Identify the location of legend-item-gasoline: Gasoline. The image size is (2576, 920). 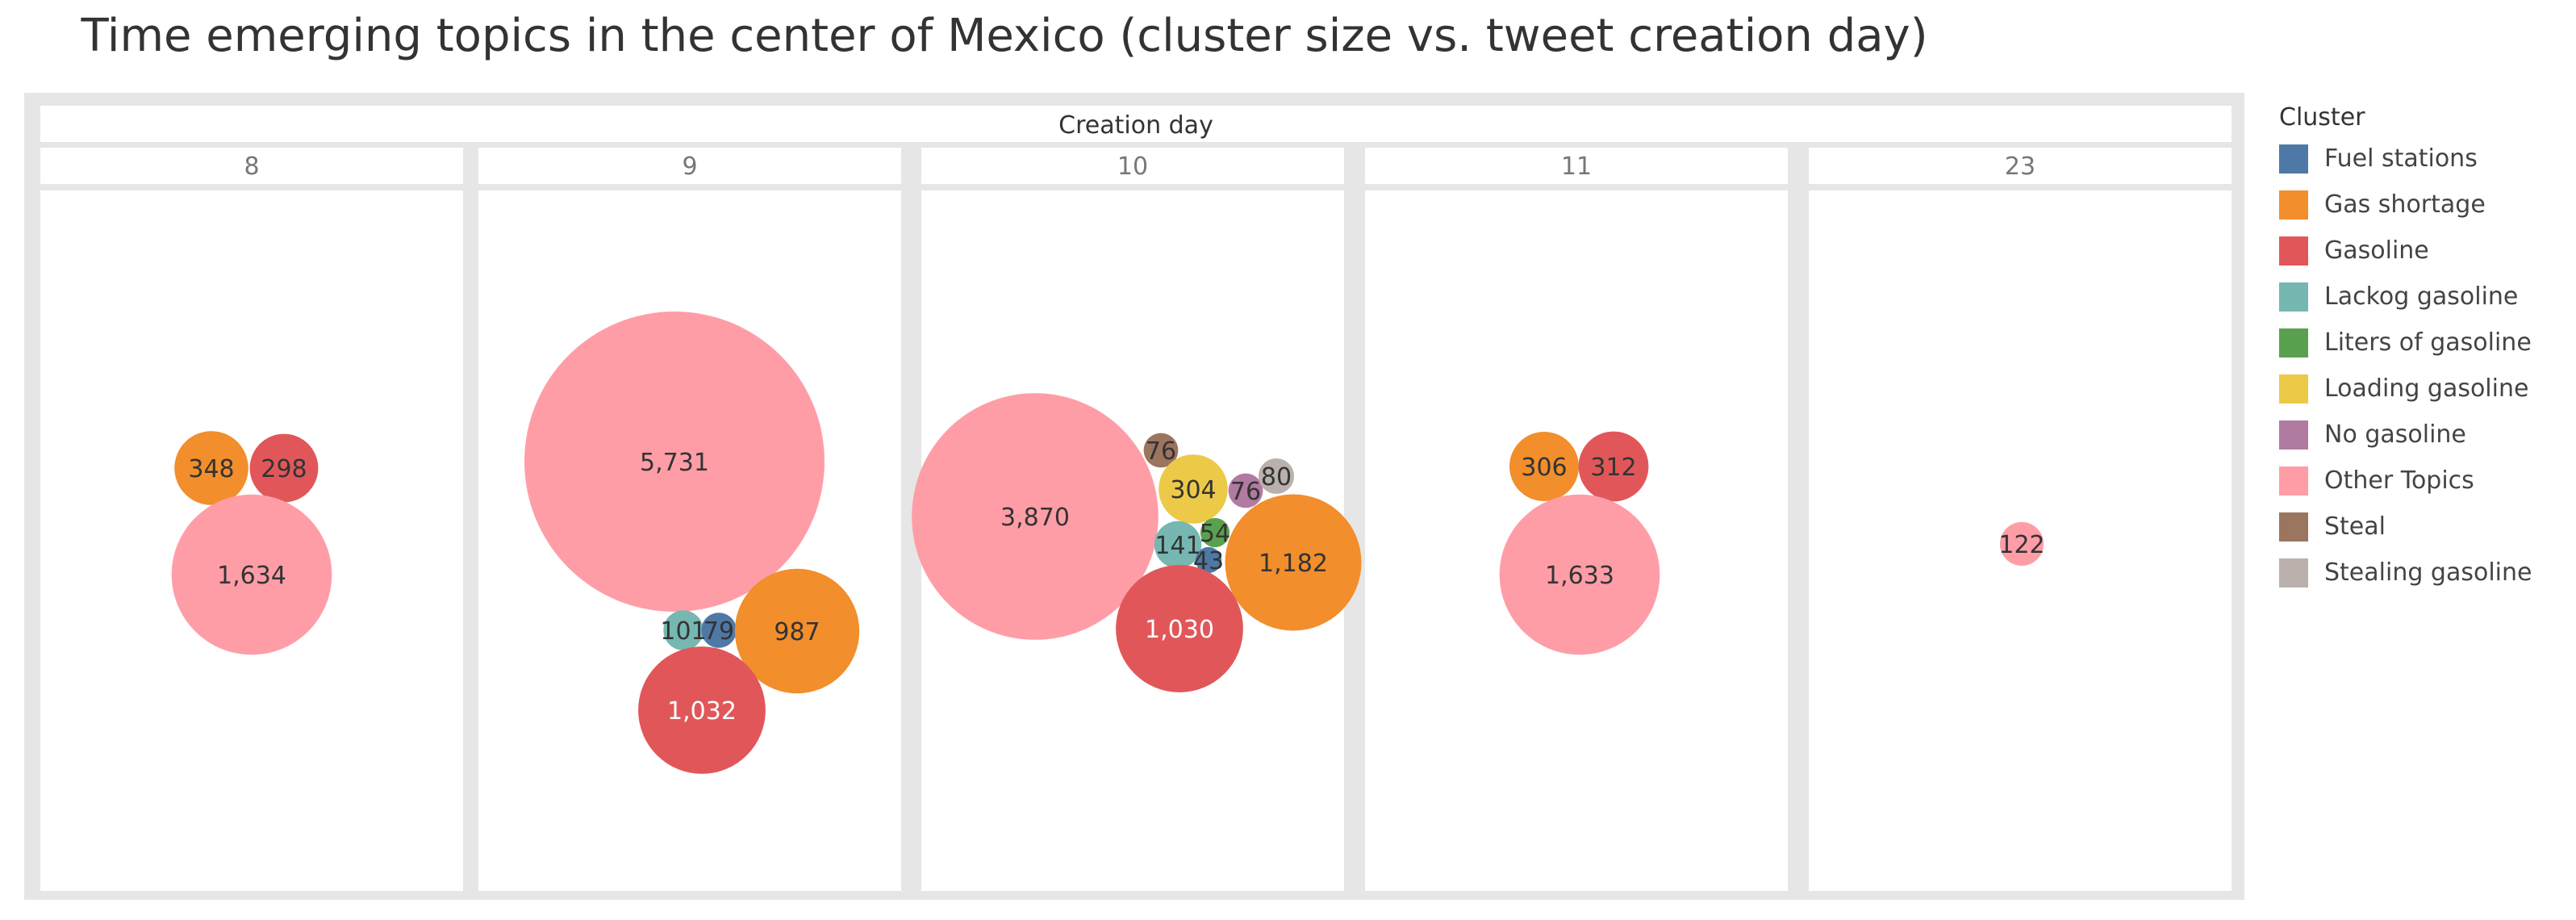
(2424, 251).